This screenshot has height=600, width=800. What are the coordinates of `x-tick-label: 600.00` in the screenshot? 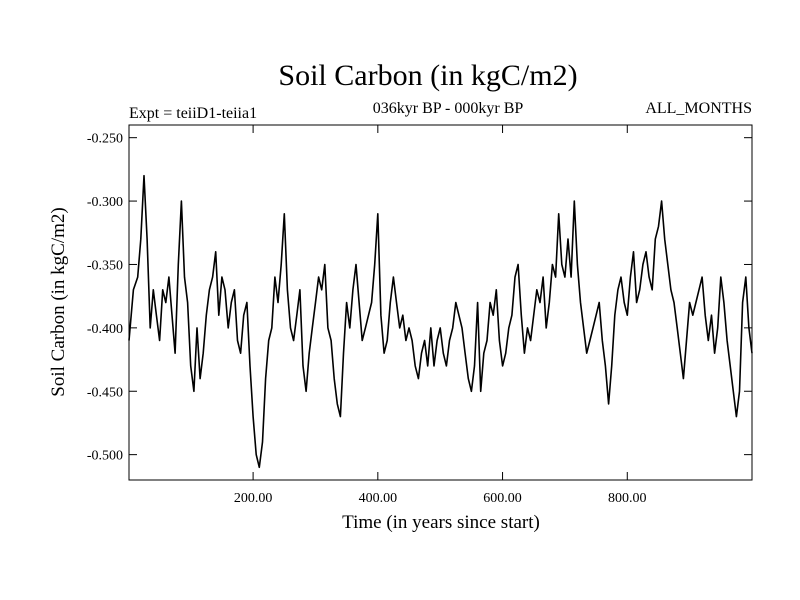 It's located at (502, 498).